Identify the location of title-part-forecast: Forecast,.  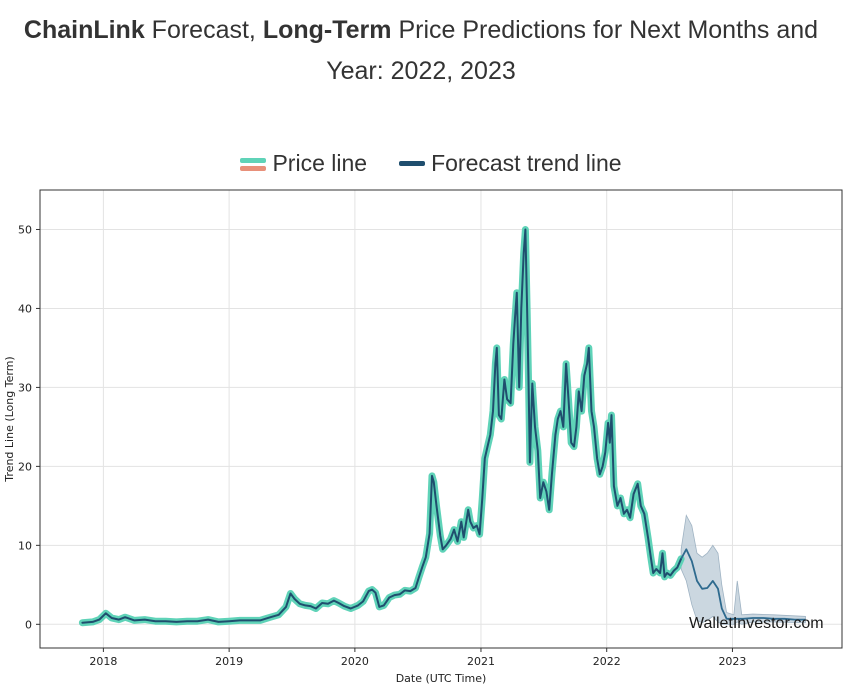
(203, 30).